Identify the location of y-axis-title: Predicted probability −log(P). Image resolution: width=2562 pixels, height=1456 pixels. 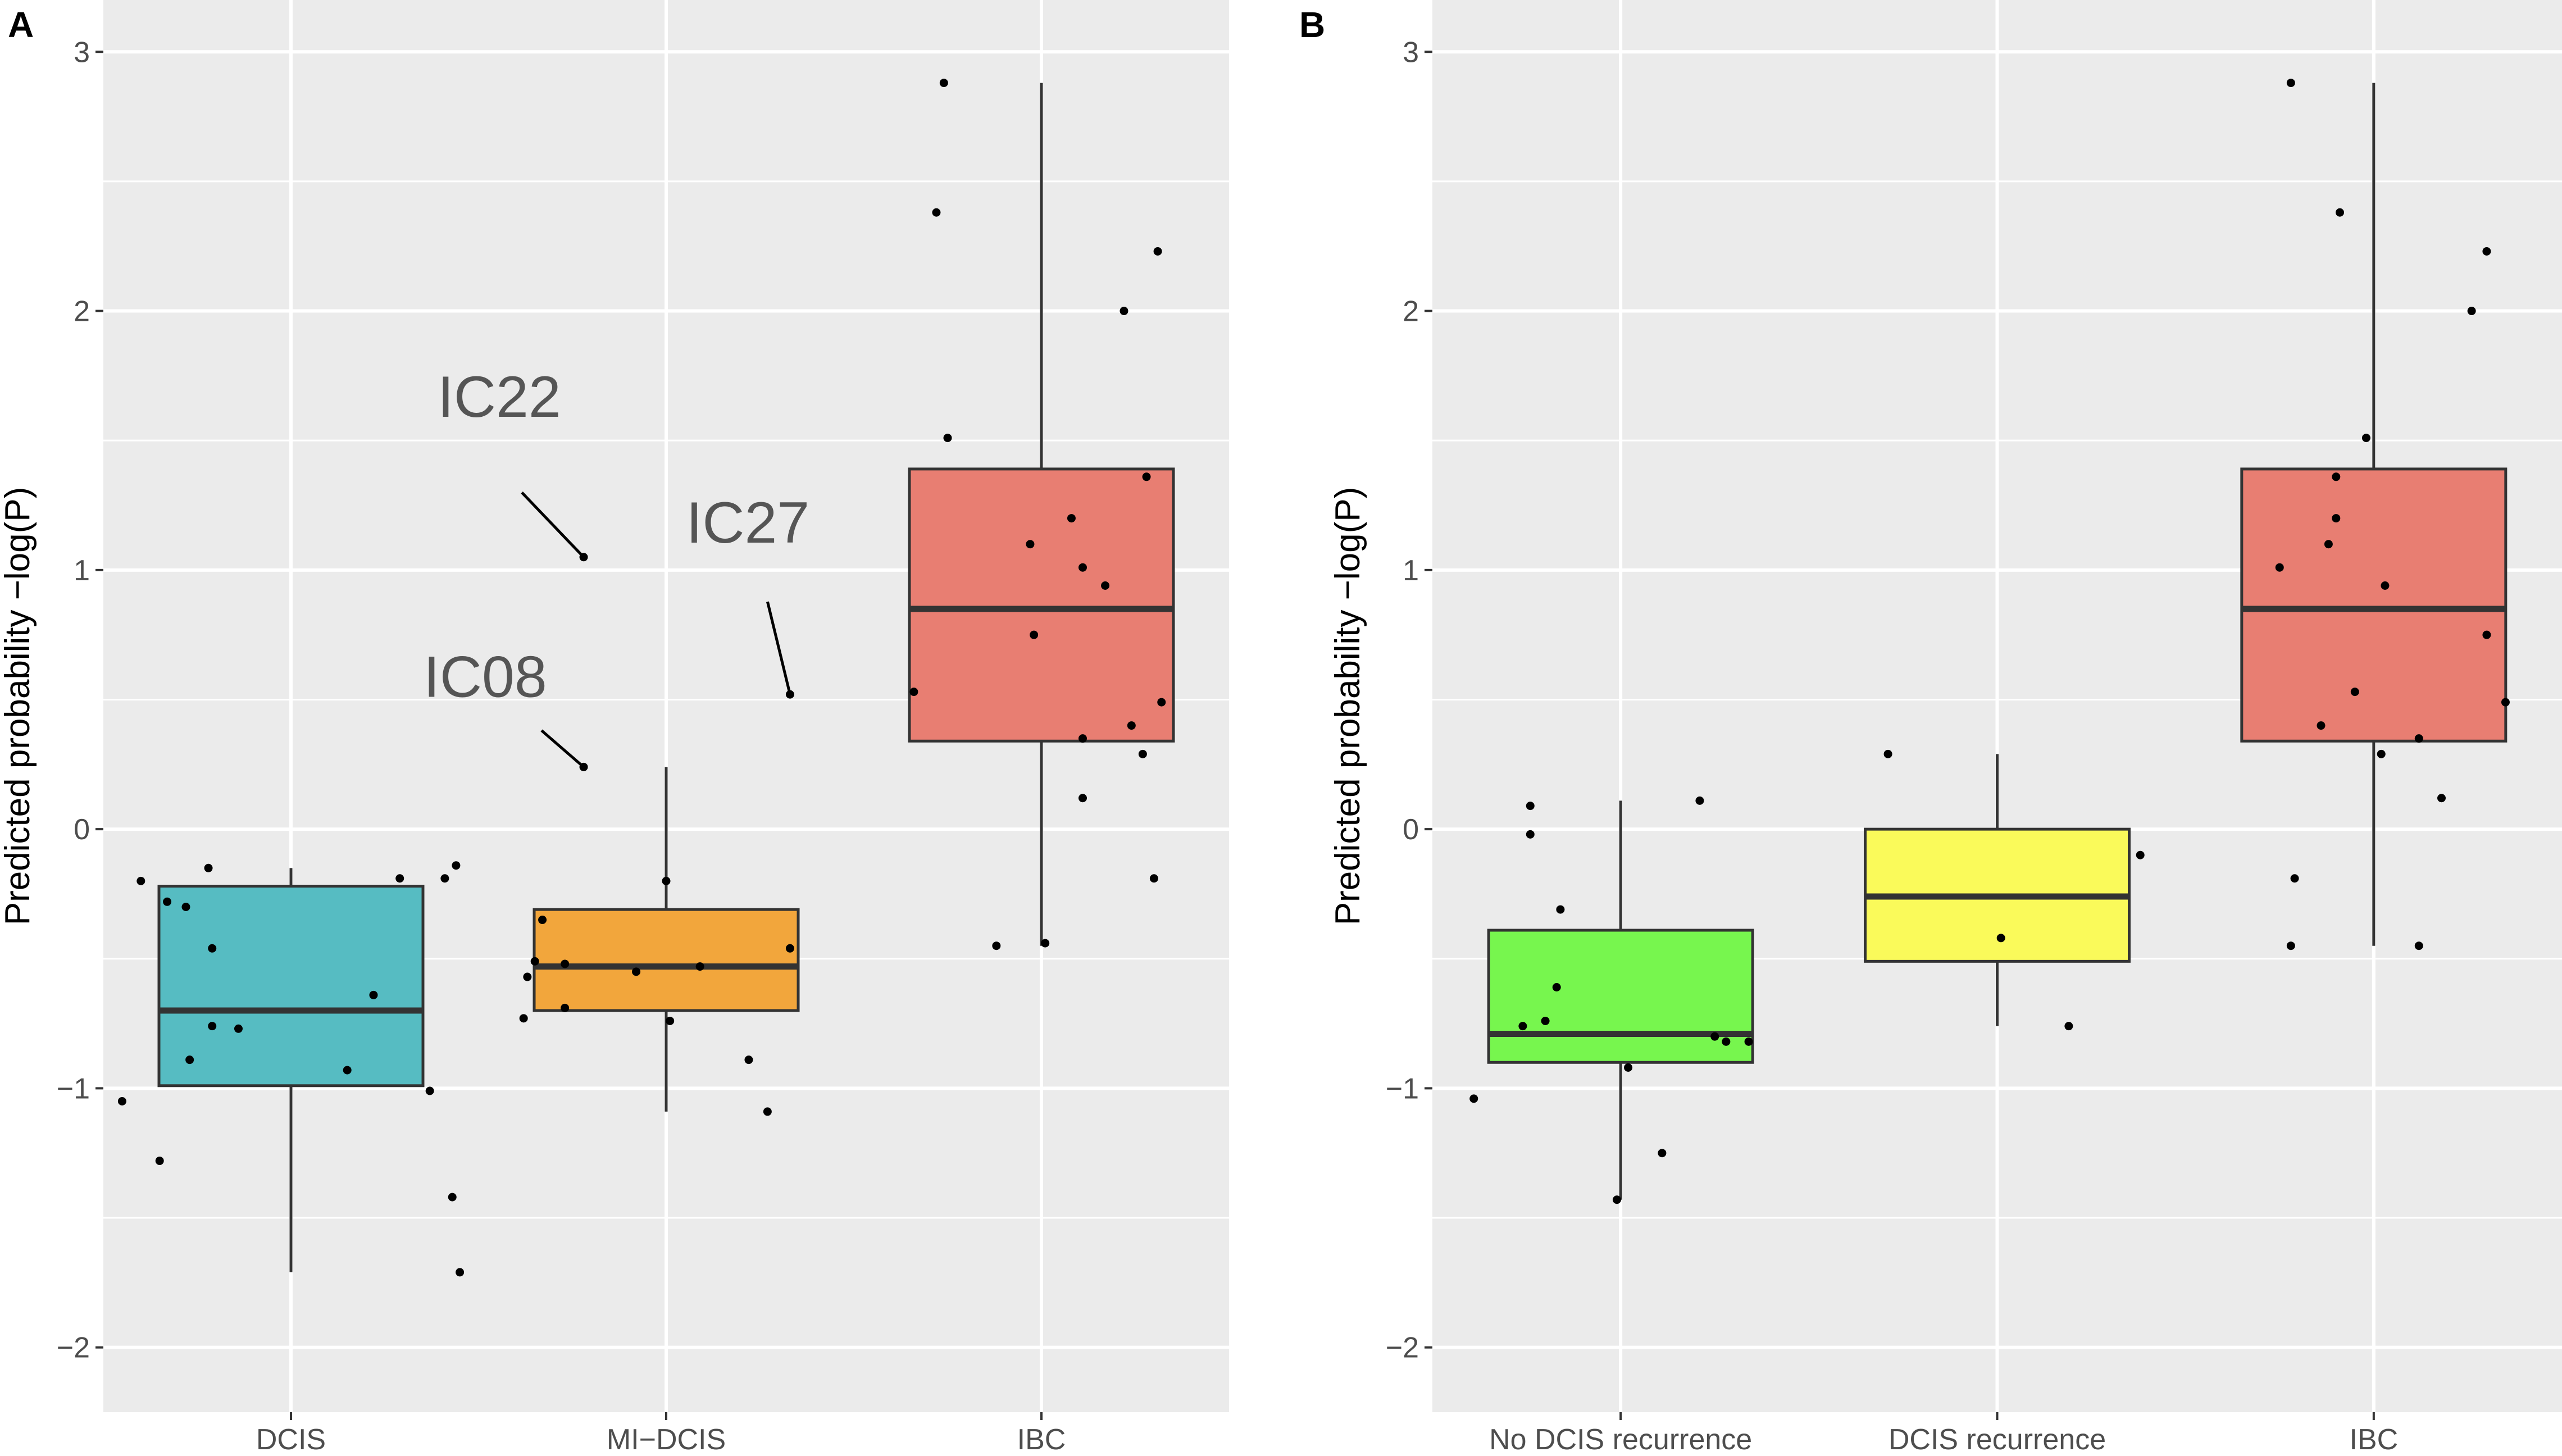
(1348, 706).